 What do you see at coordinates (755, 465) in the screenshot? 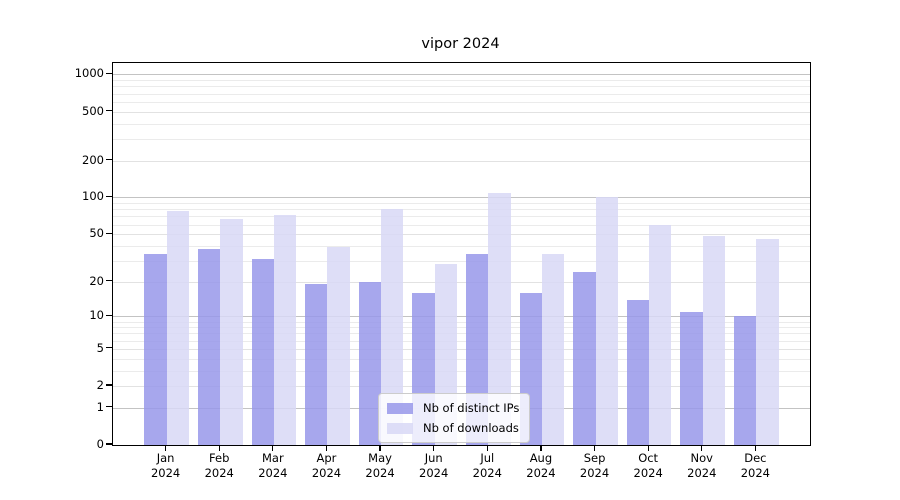
I see `x-axis-tick-label: Dec 2024` at bounding box center [755, 465].